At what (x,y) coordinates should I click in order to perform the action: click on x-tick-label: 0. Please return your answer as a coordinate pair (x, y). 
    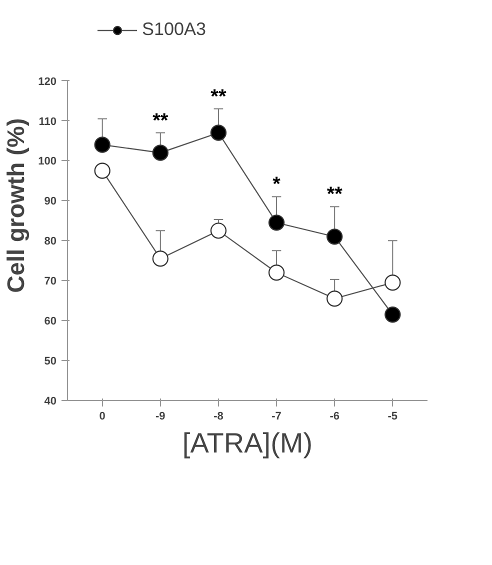
    Looking at the image, I should click on (102, 416).